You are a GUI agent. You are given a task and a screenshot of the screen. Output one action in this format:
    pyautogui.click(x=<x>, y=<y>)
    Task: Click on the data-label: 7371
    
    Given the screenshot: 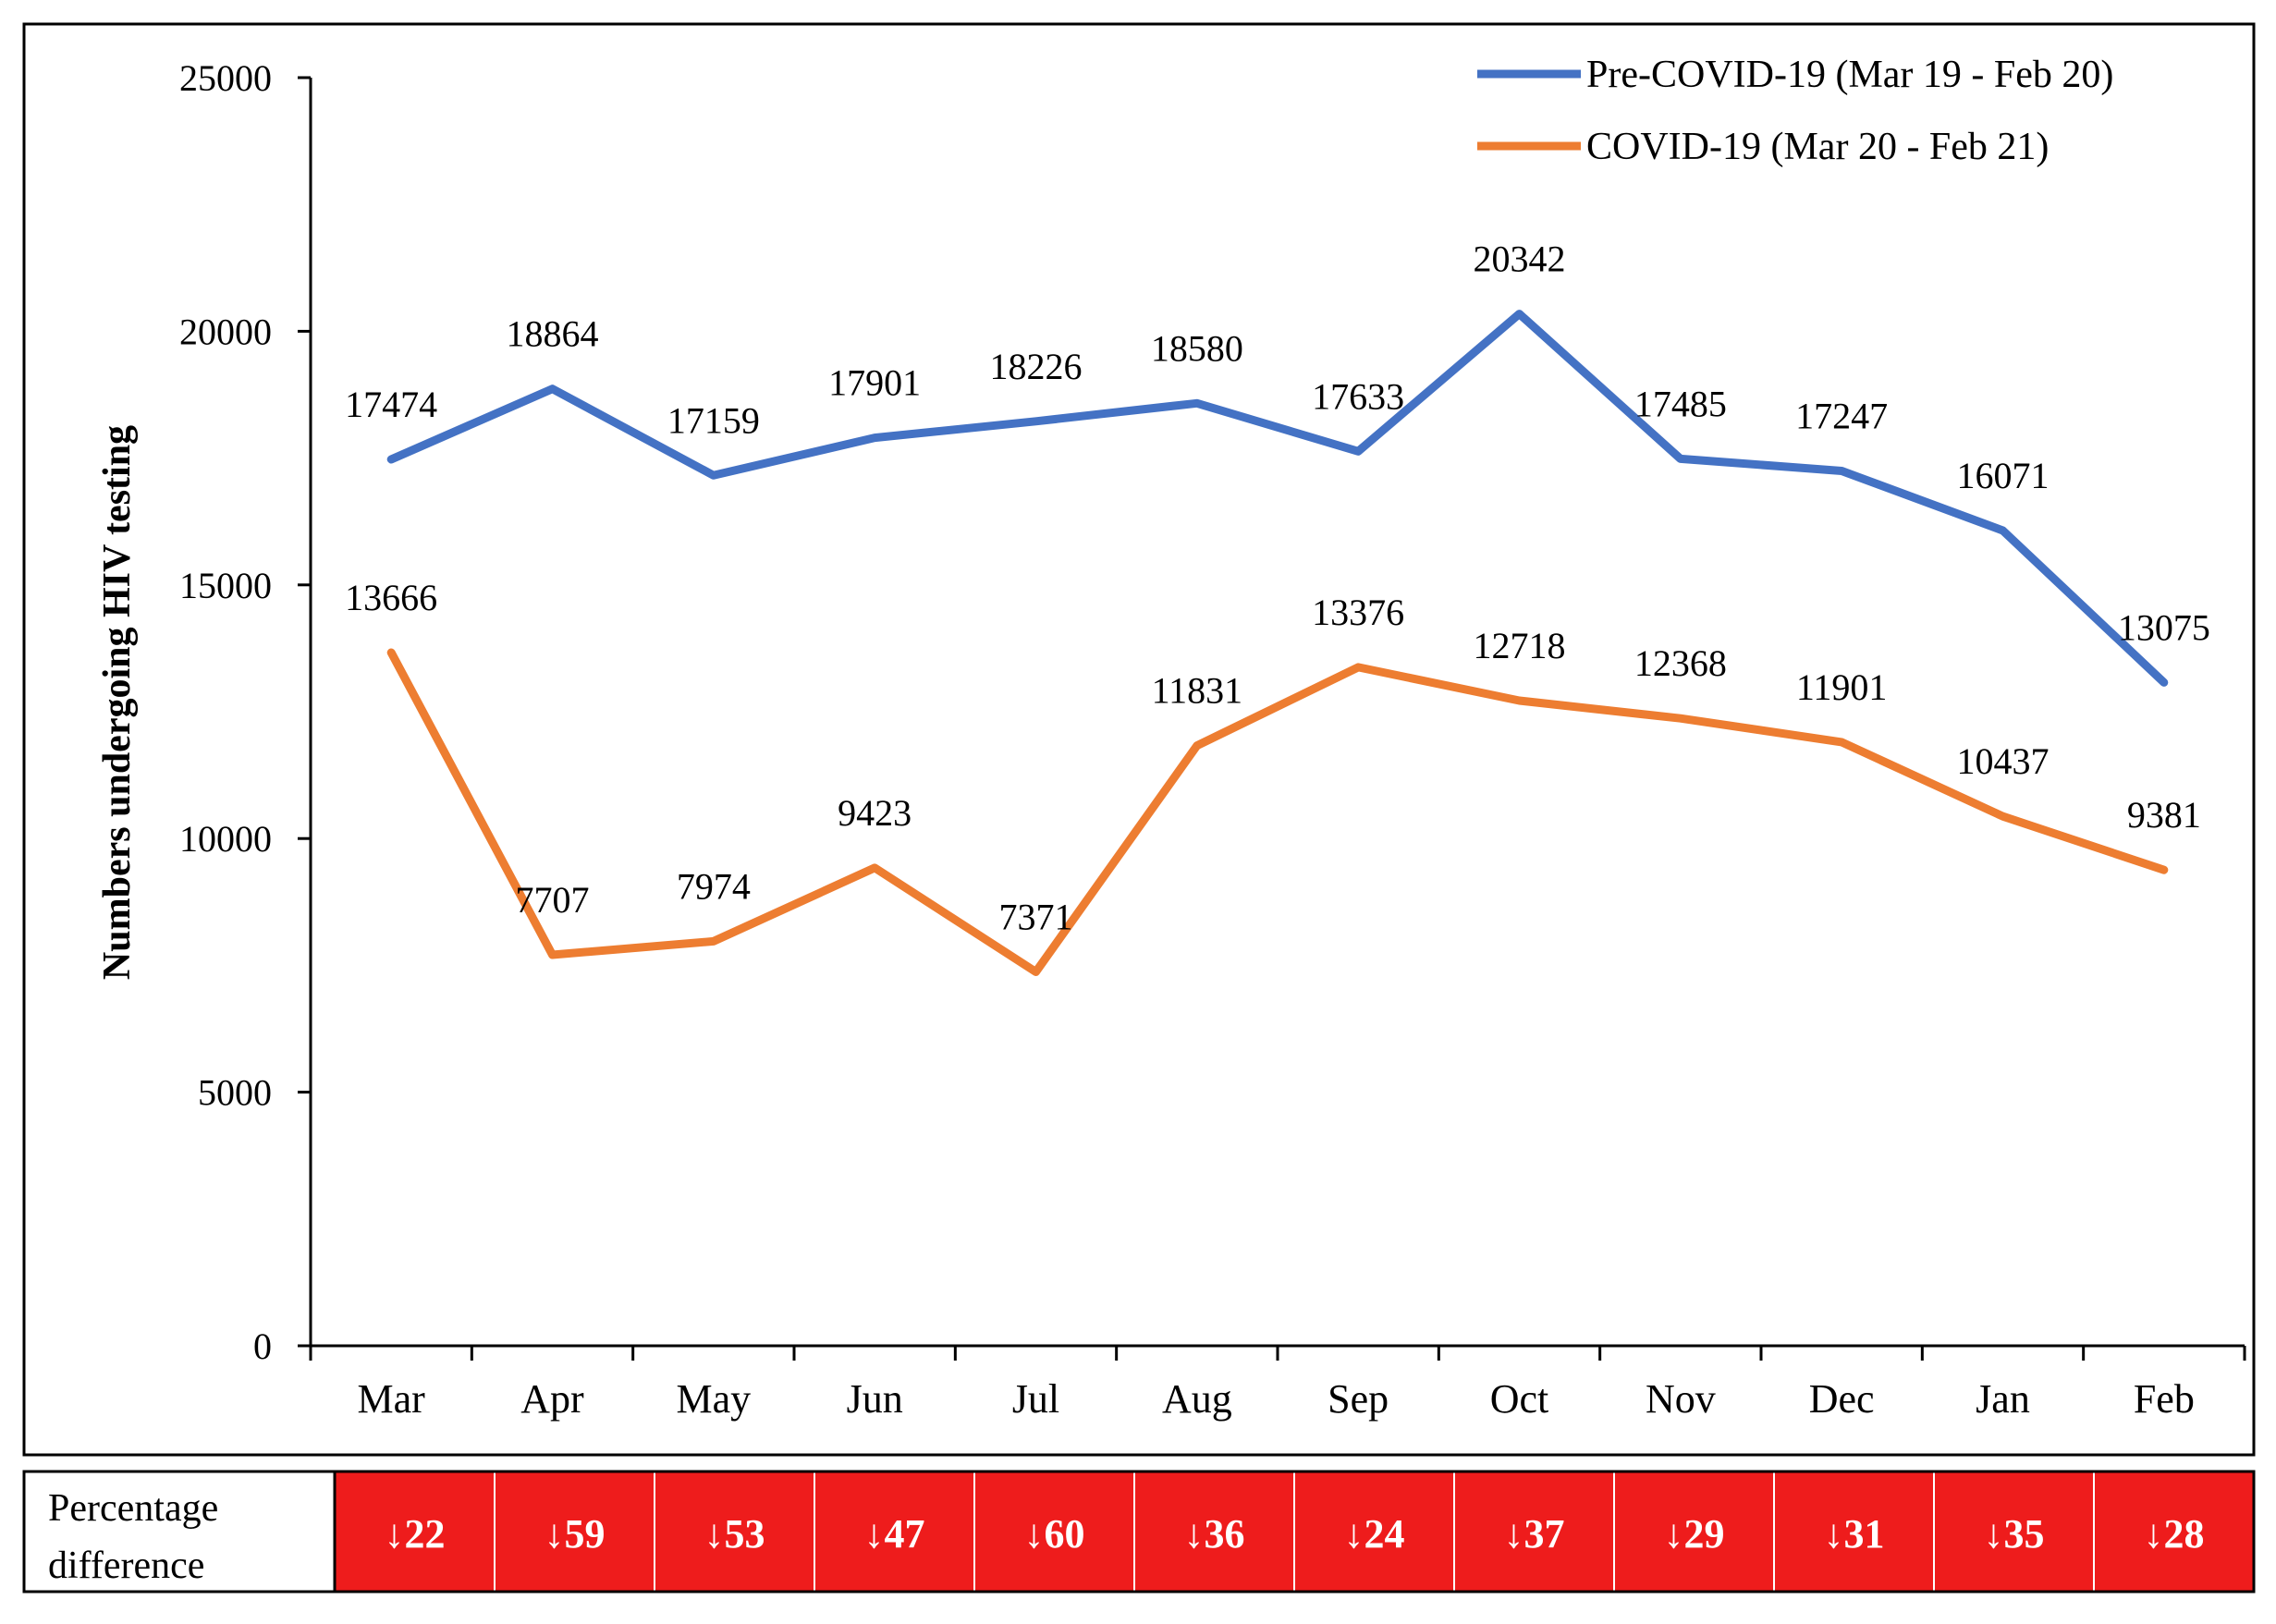 What is the action you would take?
    pyautogui.click(x=1036, y=916)
    